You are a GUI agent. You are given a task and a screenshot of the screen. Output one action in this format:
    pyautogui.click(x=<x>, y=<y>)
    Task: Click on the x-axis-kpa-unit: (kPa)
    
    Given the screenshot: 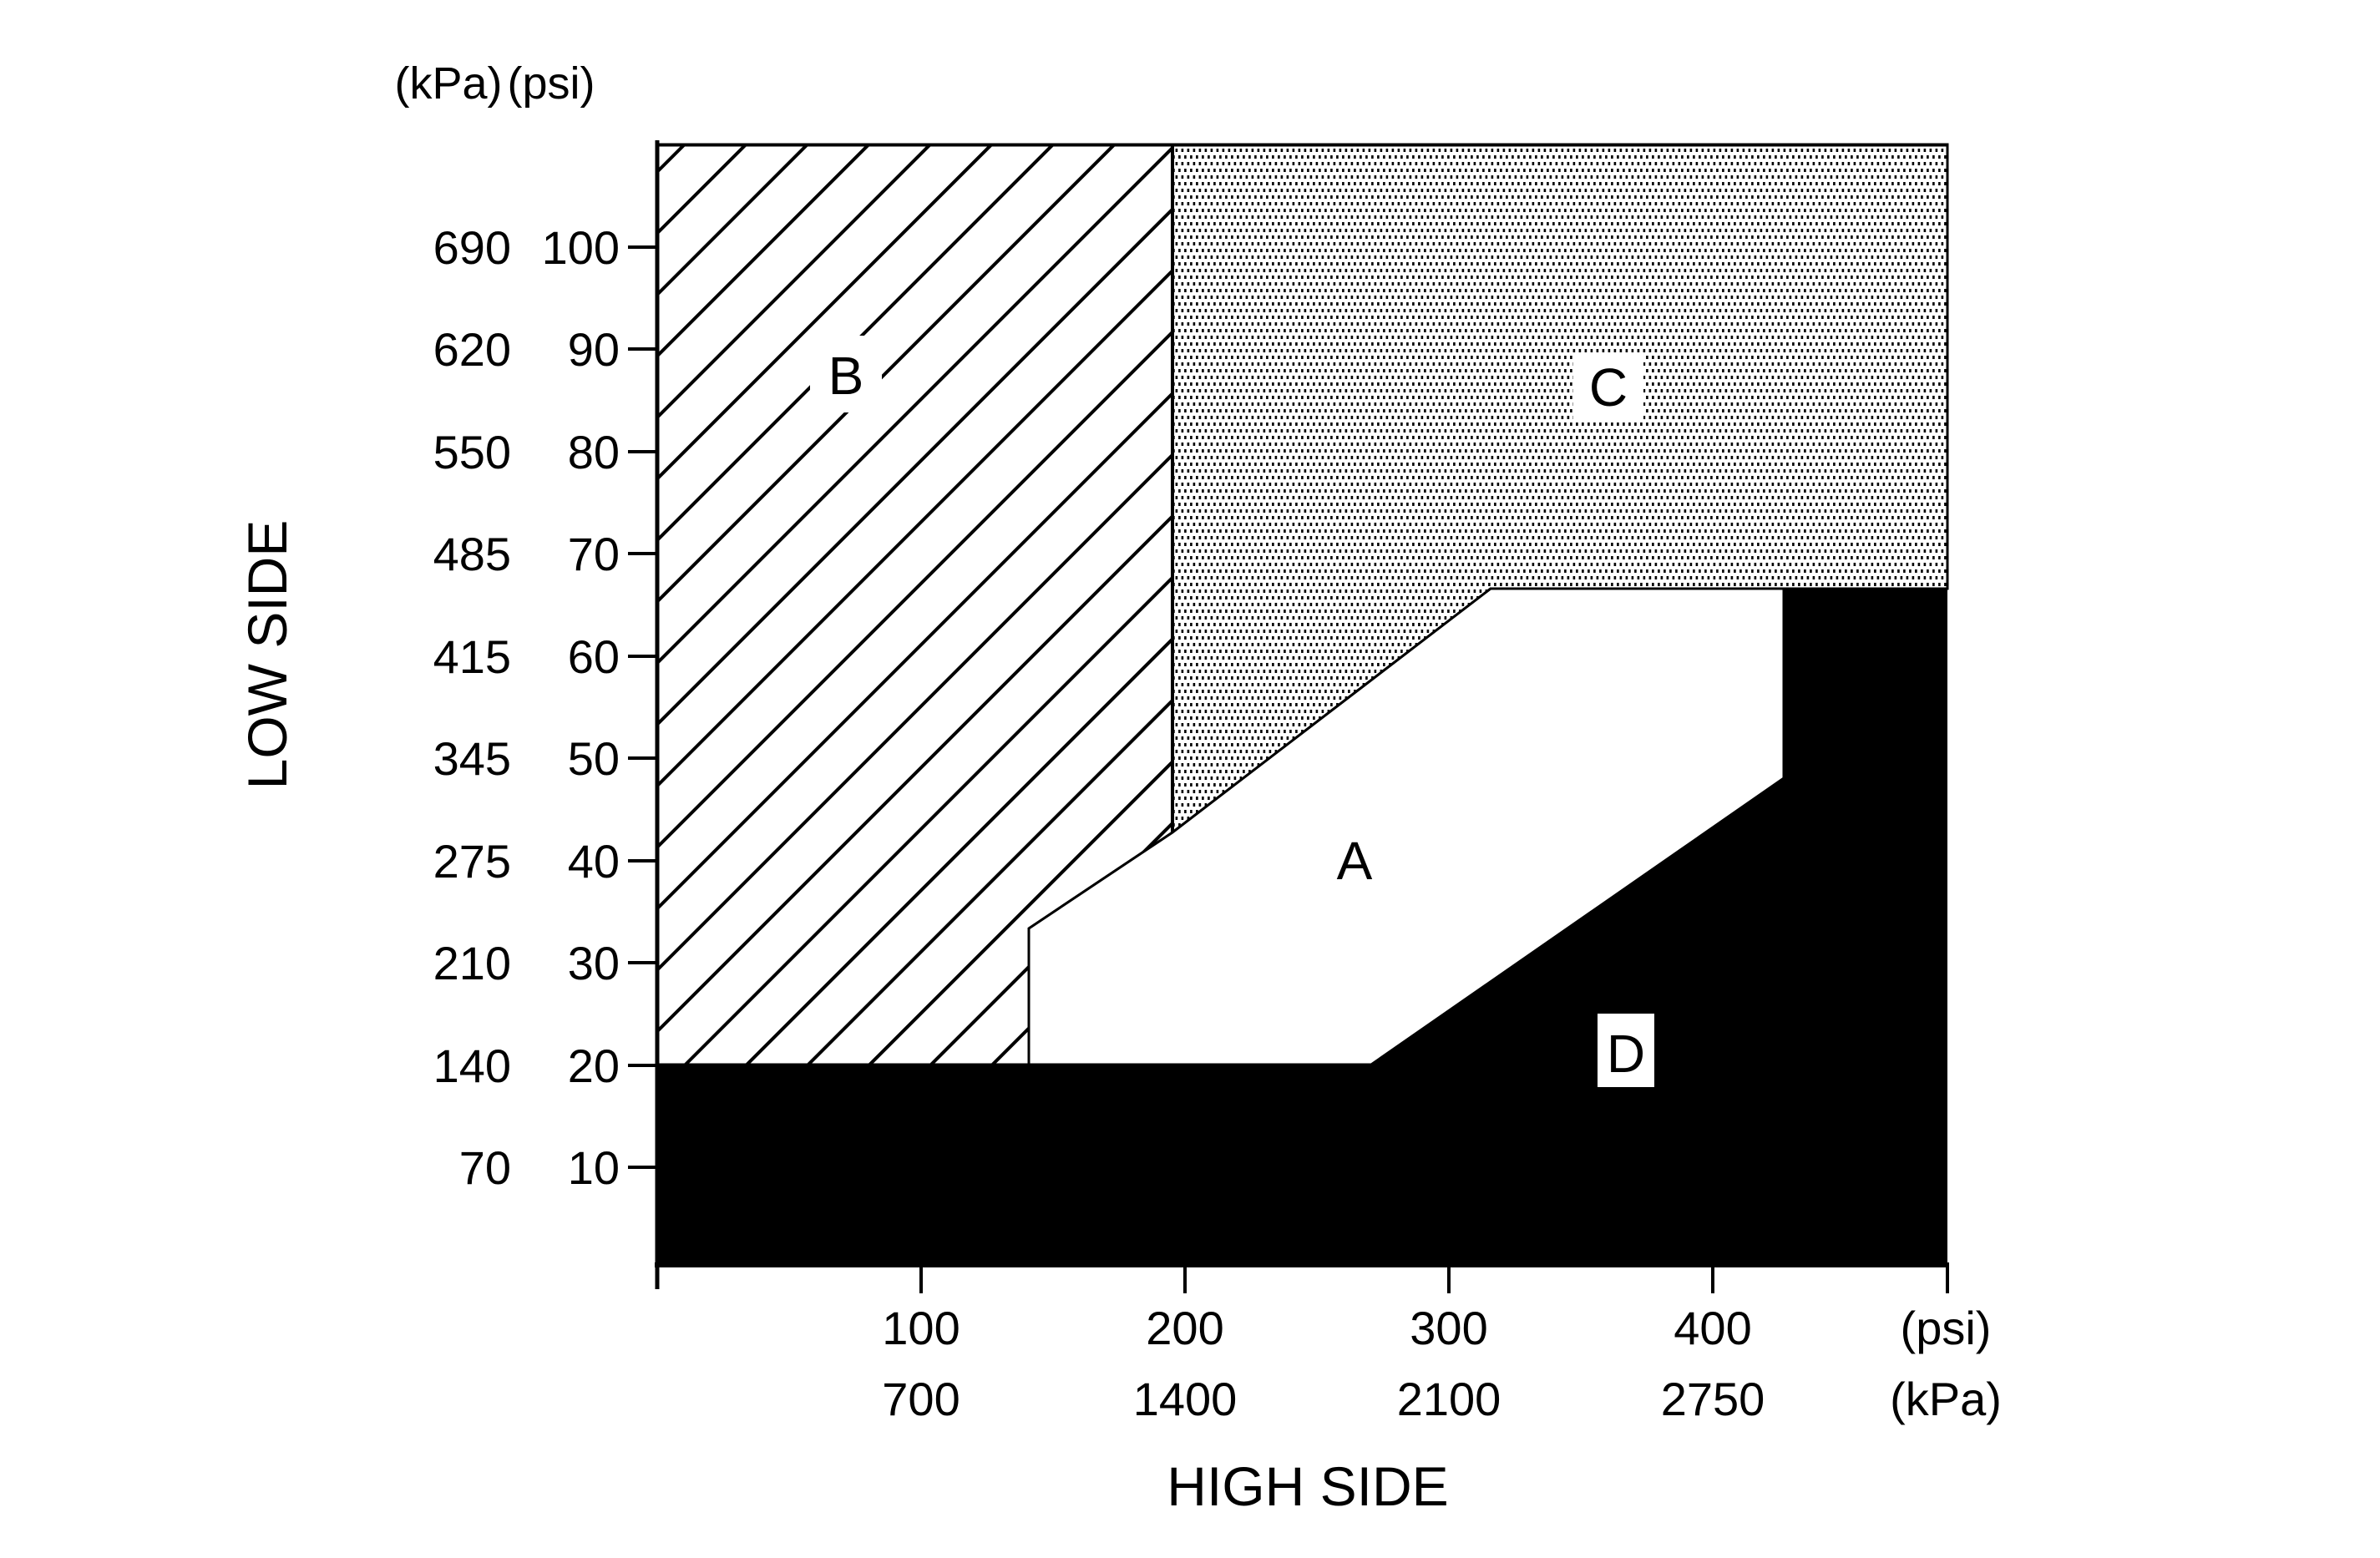 What is the action you would take?
    pyautogui.click(x=1946, y=1399)
    